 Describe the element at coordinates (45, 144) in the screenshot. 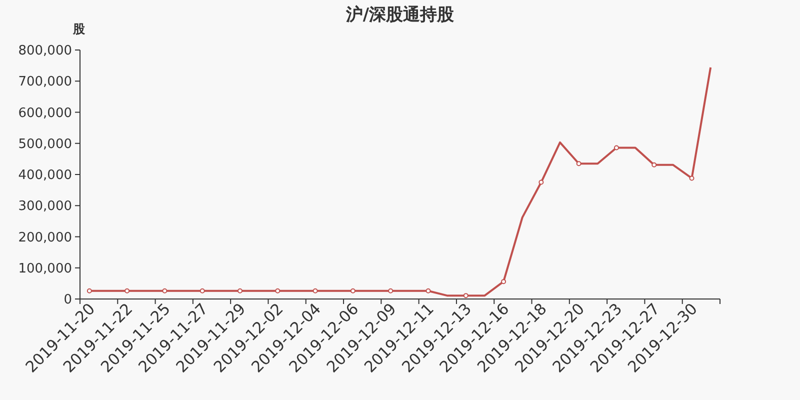

I see `y-tick-label: 500,000` at that location.